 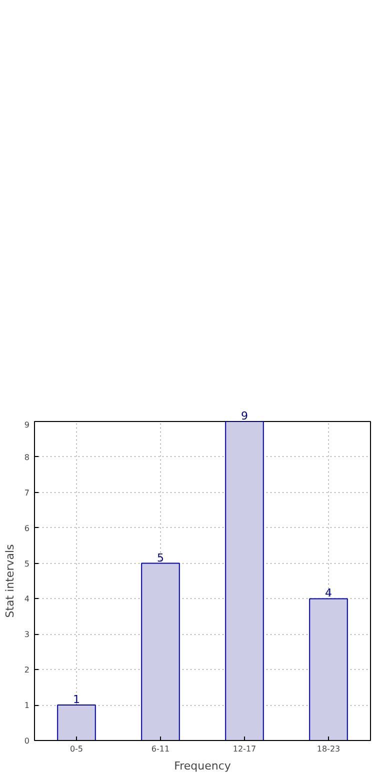 What do you see at coordinates (160, 749) in the screenshot?
I see `x-tick-label: 6-11` at bounding box center [160, 749].